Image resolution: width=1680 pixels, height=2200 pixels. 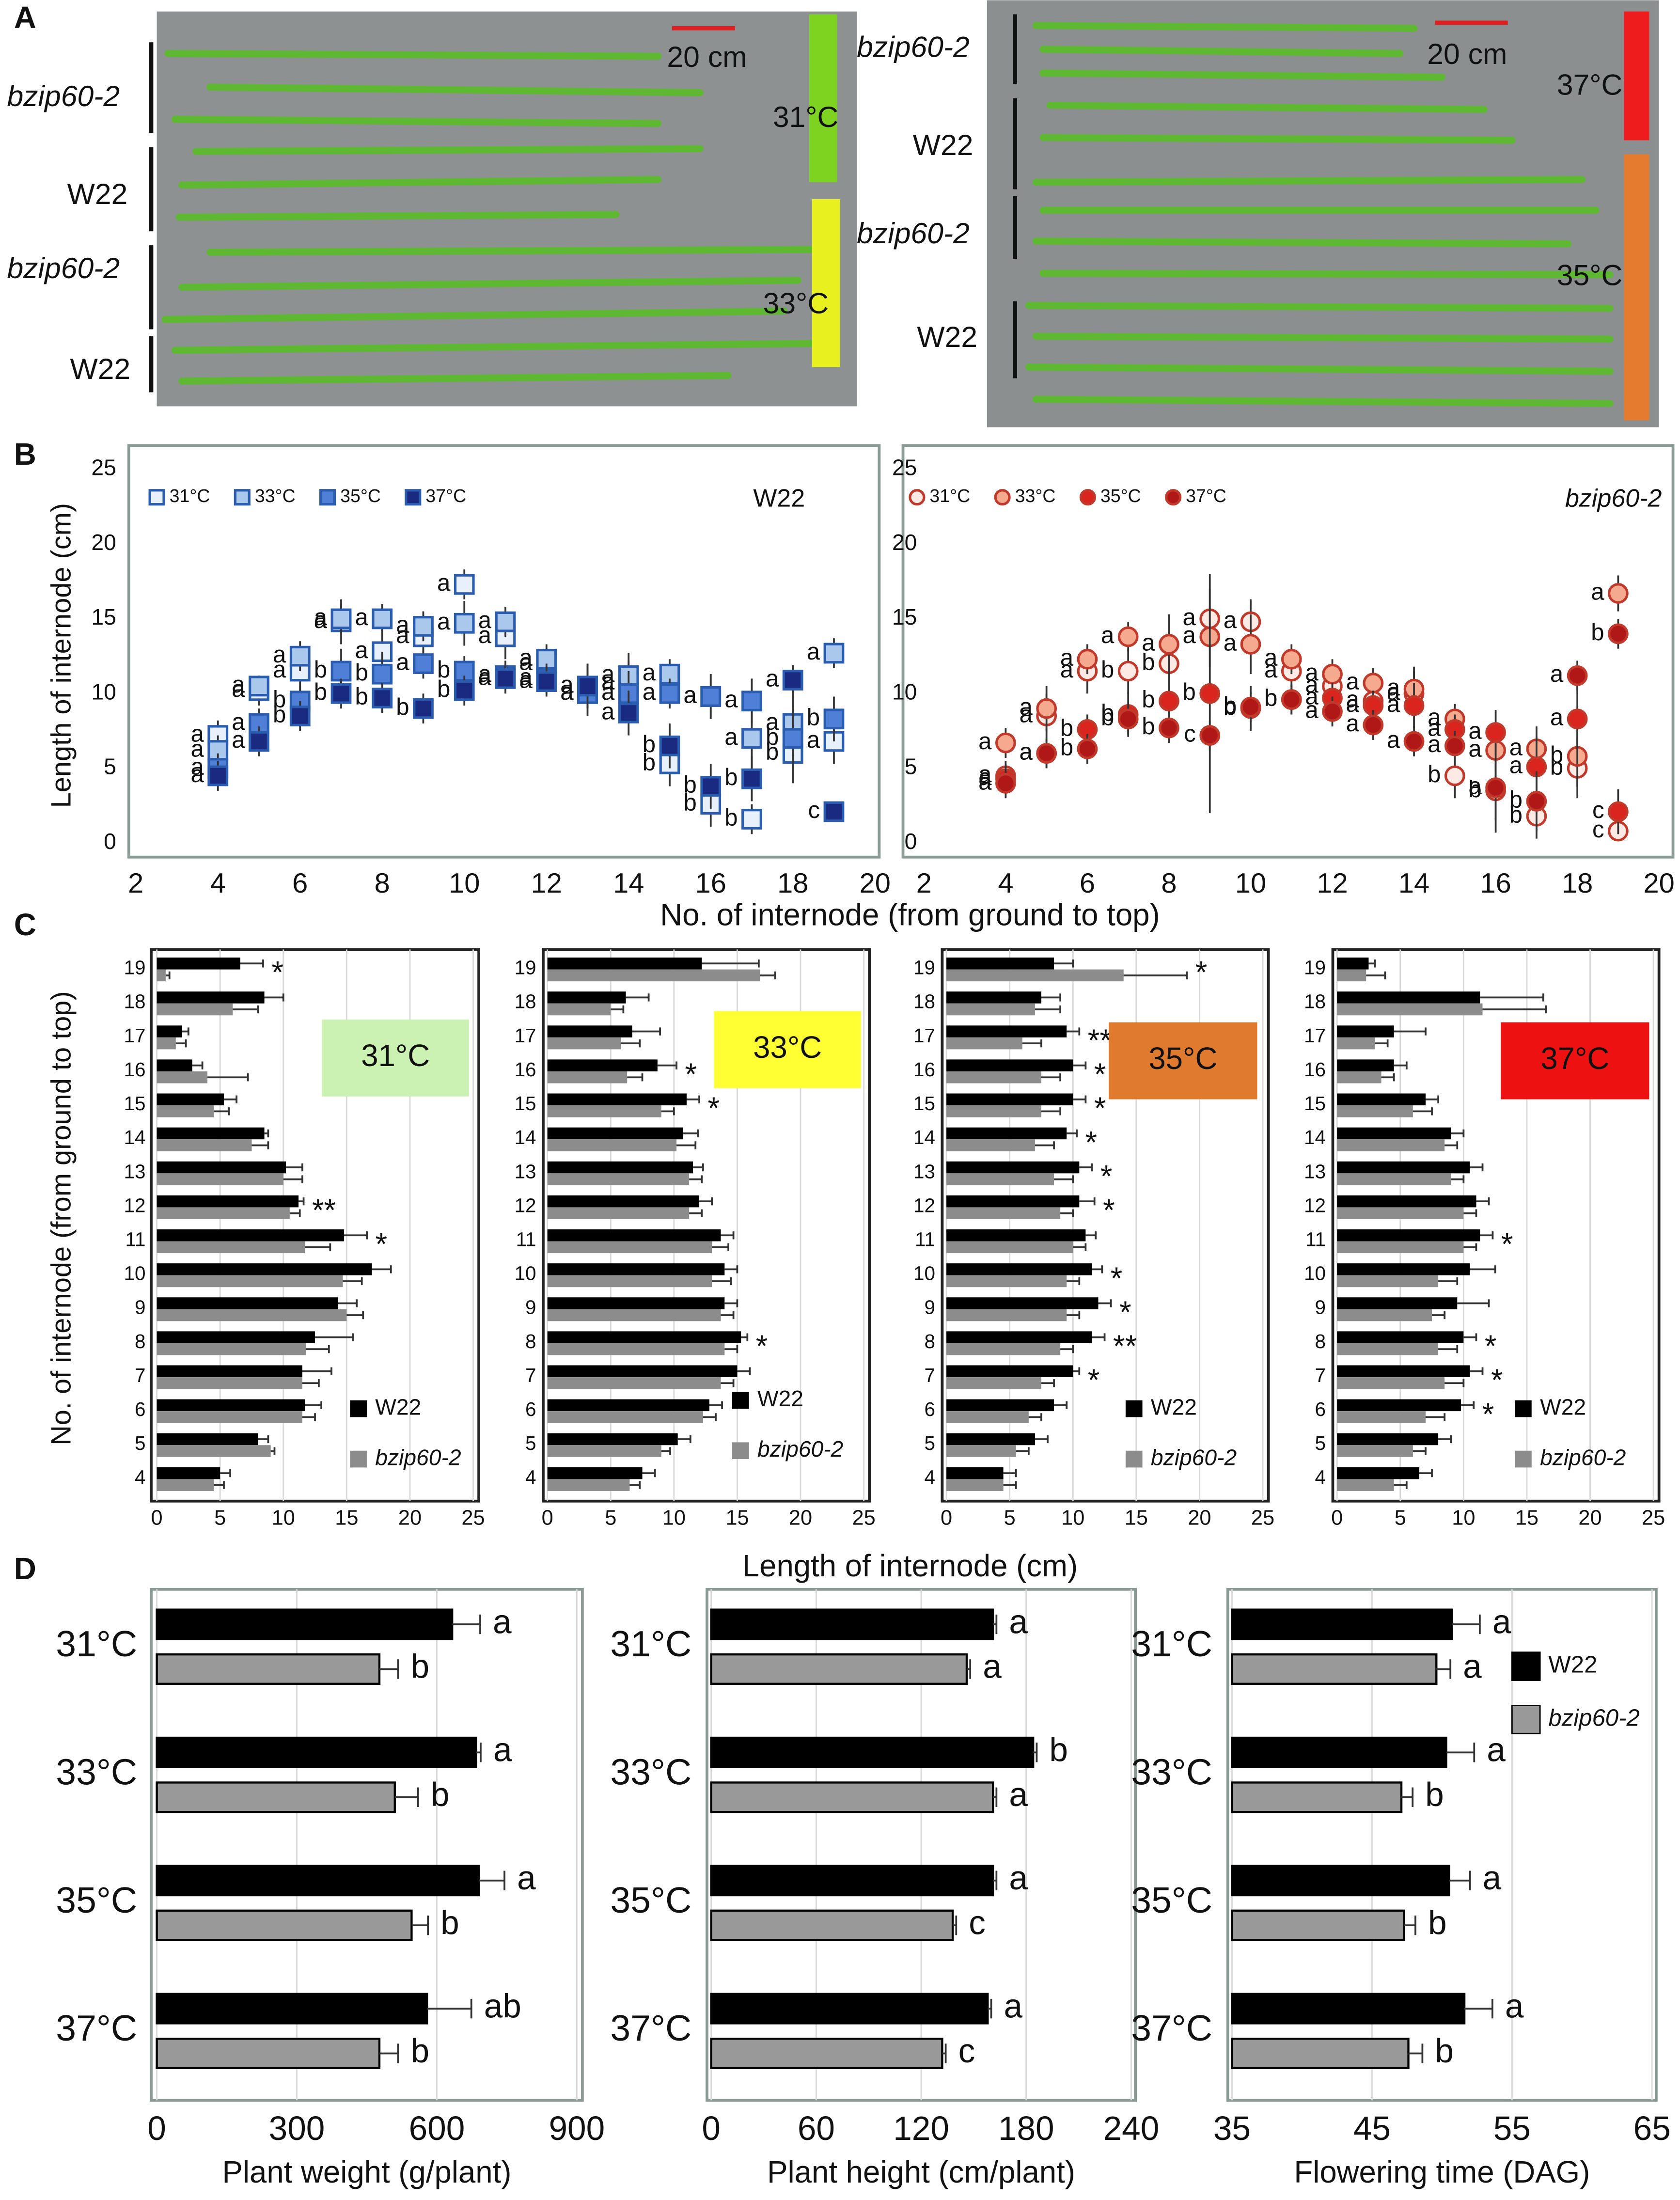 What do you see at coordinates (134, 1205) in the screenshot?
I see `y-tick-label: 12` at bounding box center [134, 1205].